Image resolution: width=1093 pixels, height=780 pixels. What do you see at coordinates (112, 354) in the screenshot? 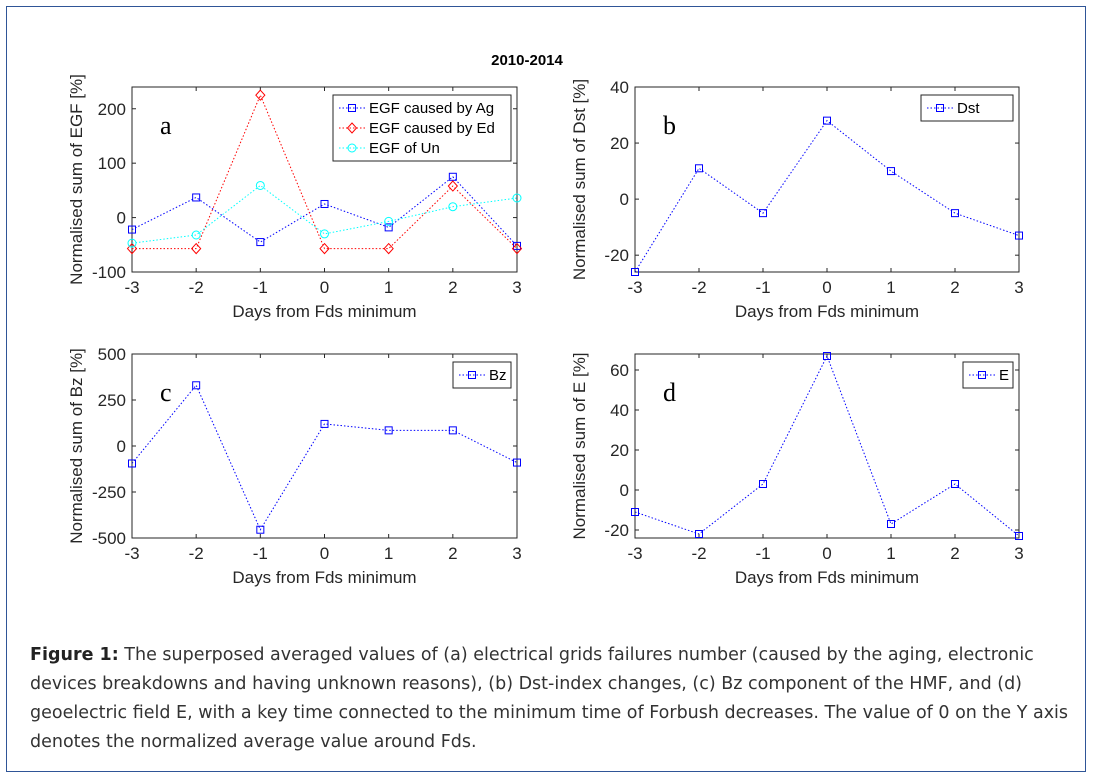
I see `y-tick-label: 500` at bounding box center [112, 354].